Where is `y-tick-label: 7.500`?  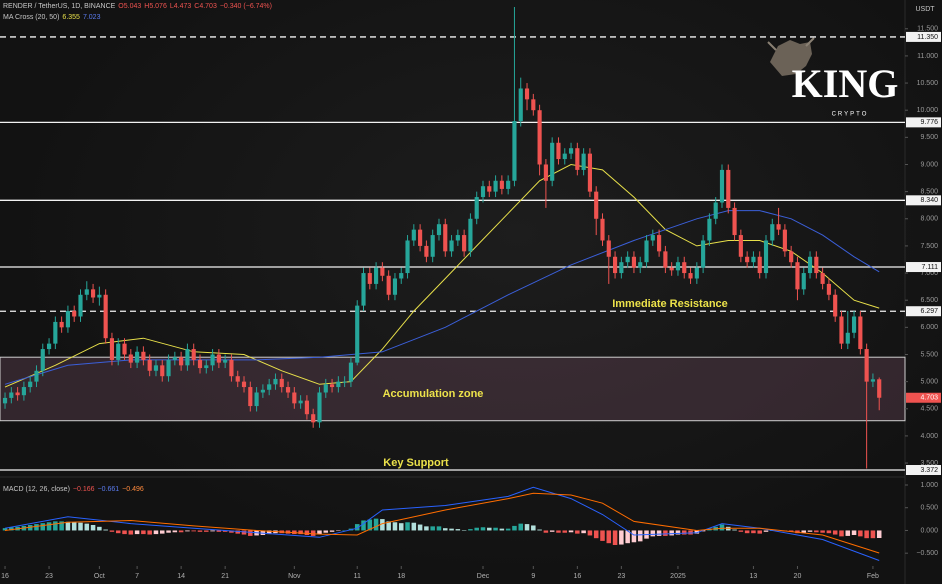 y-tick-label: 7.500 is located at coordinates (929, 246).